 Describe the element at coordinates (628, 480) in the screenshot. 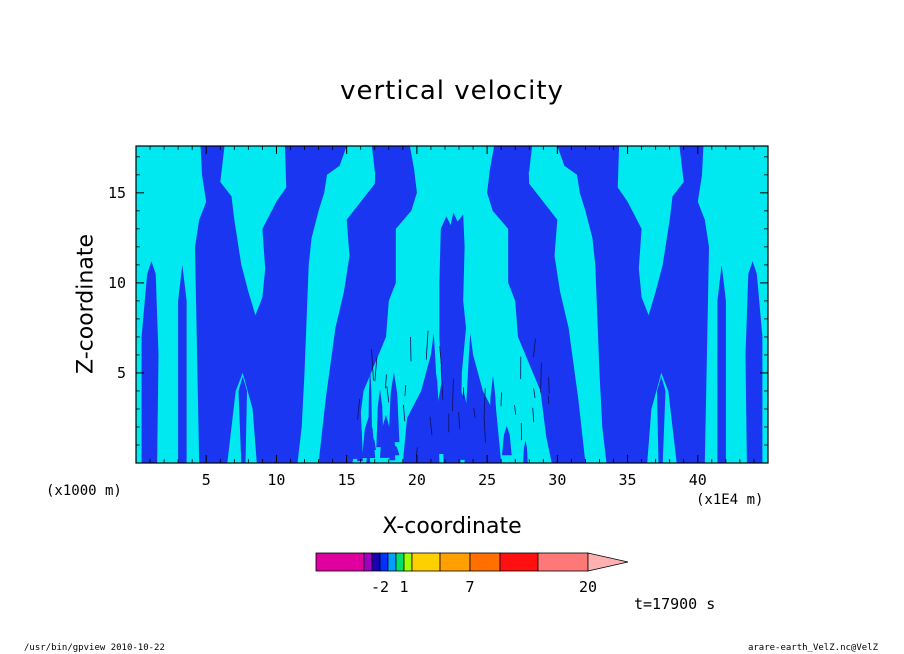

I see `x-tick-label: 35` at that location.